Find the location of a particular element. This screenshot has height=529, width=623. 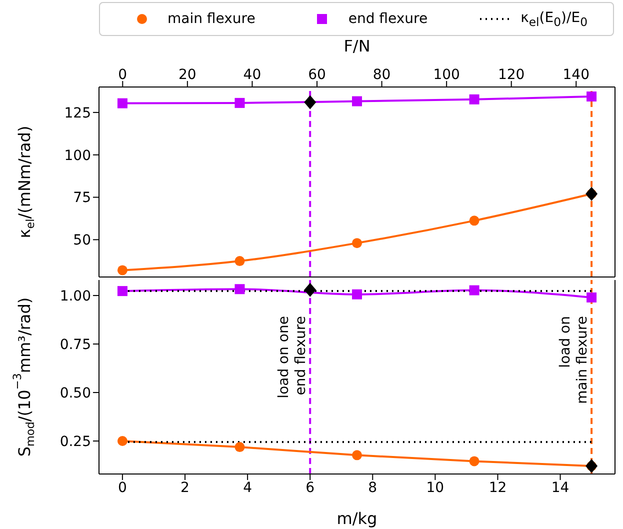

x2-tick-label: 80 is located at coordinates (381, 75).